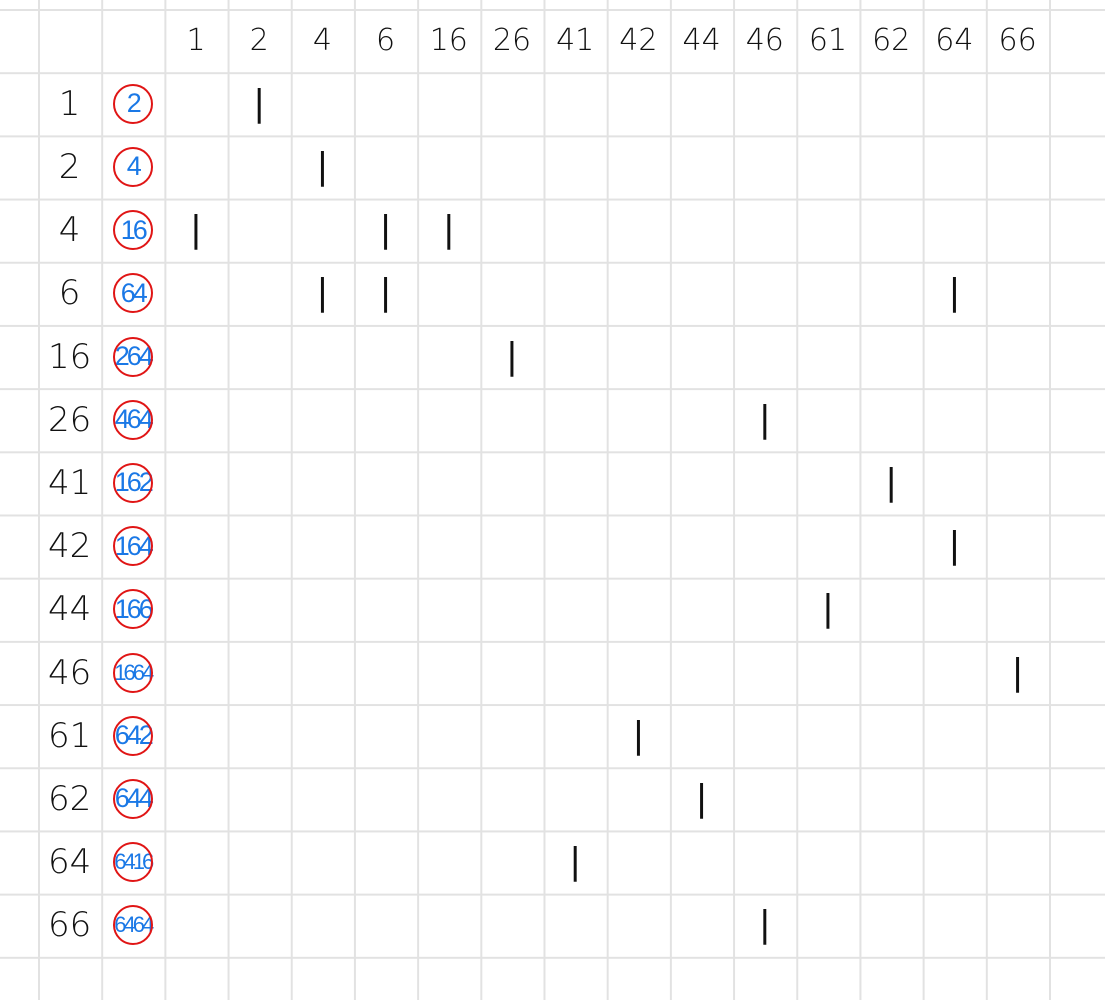 The height and width of the screenshot is (1000, 1105). I want to click on column-header: 16, so click(448, 40).